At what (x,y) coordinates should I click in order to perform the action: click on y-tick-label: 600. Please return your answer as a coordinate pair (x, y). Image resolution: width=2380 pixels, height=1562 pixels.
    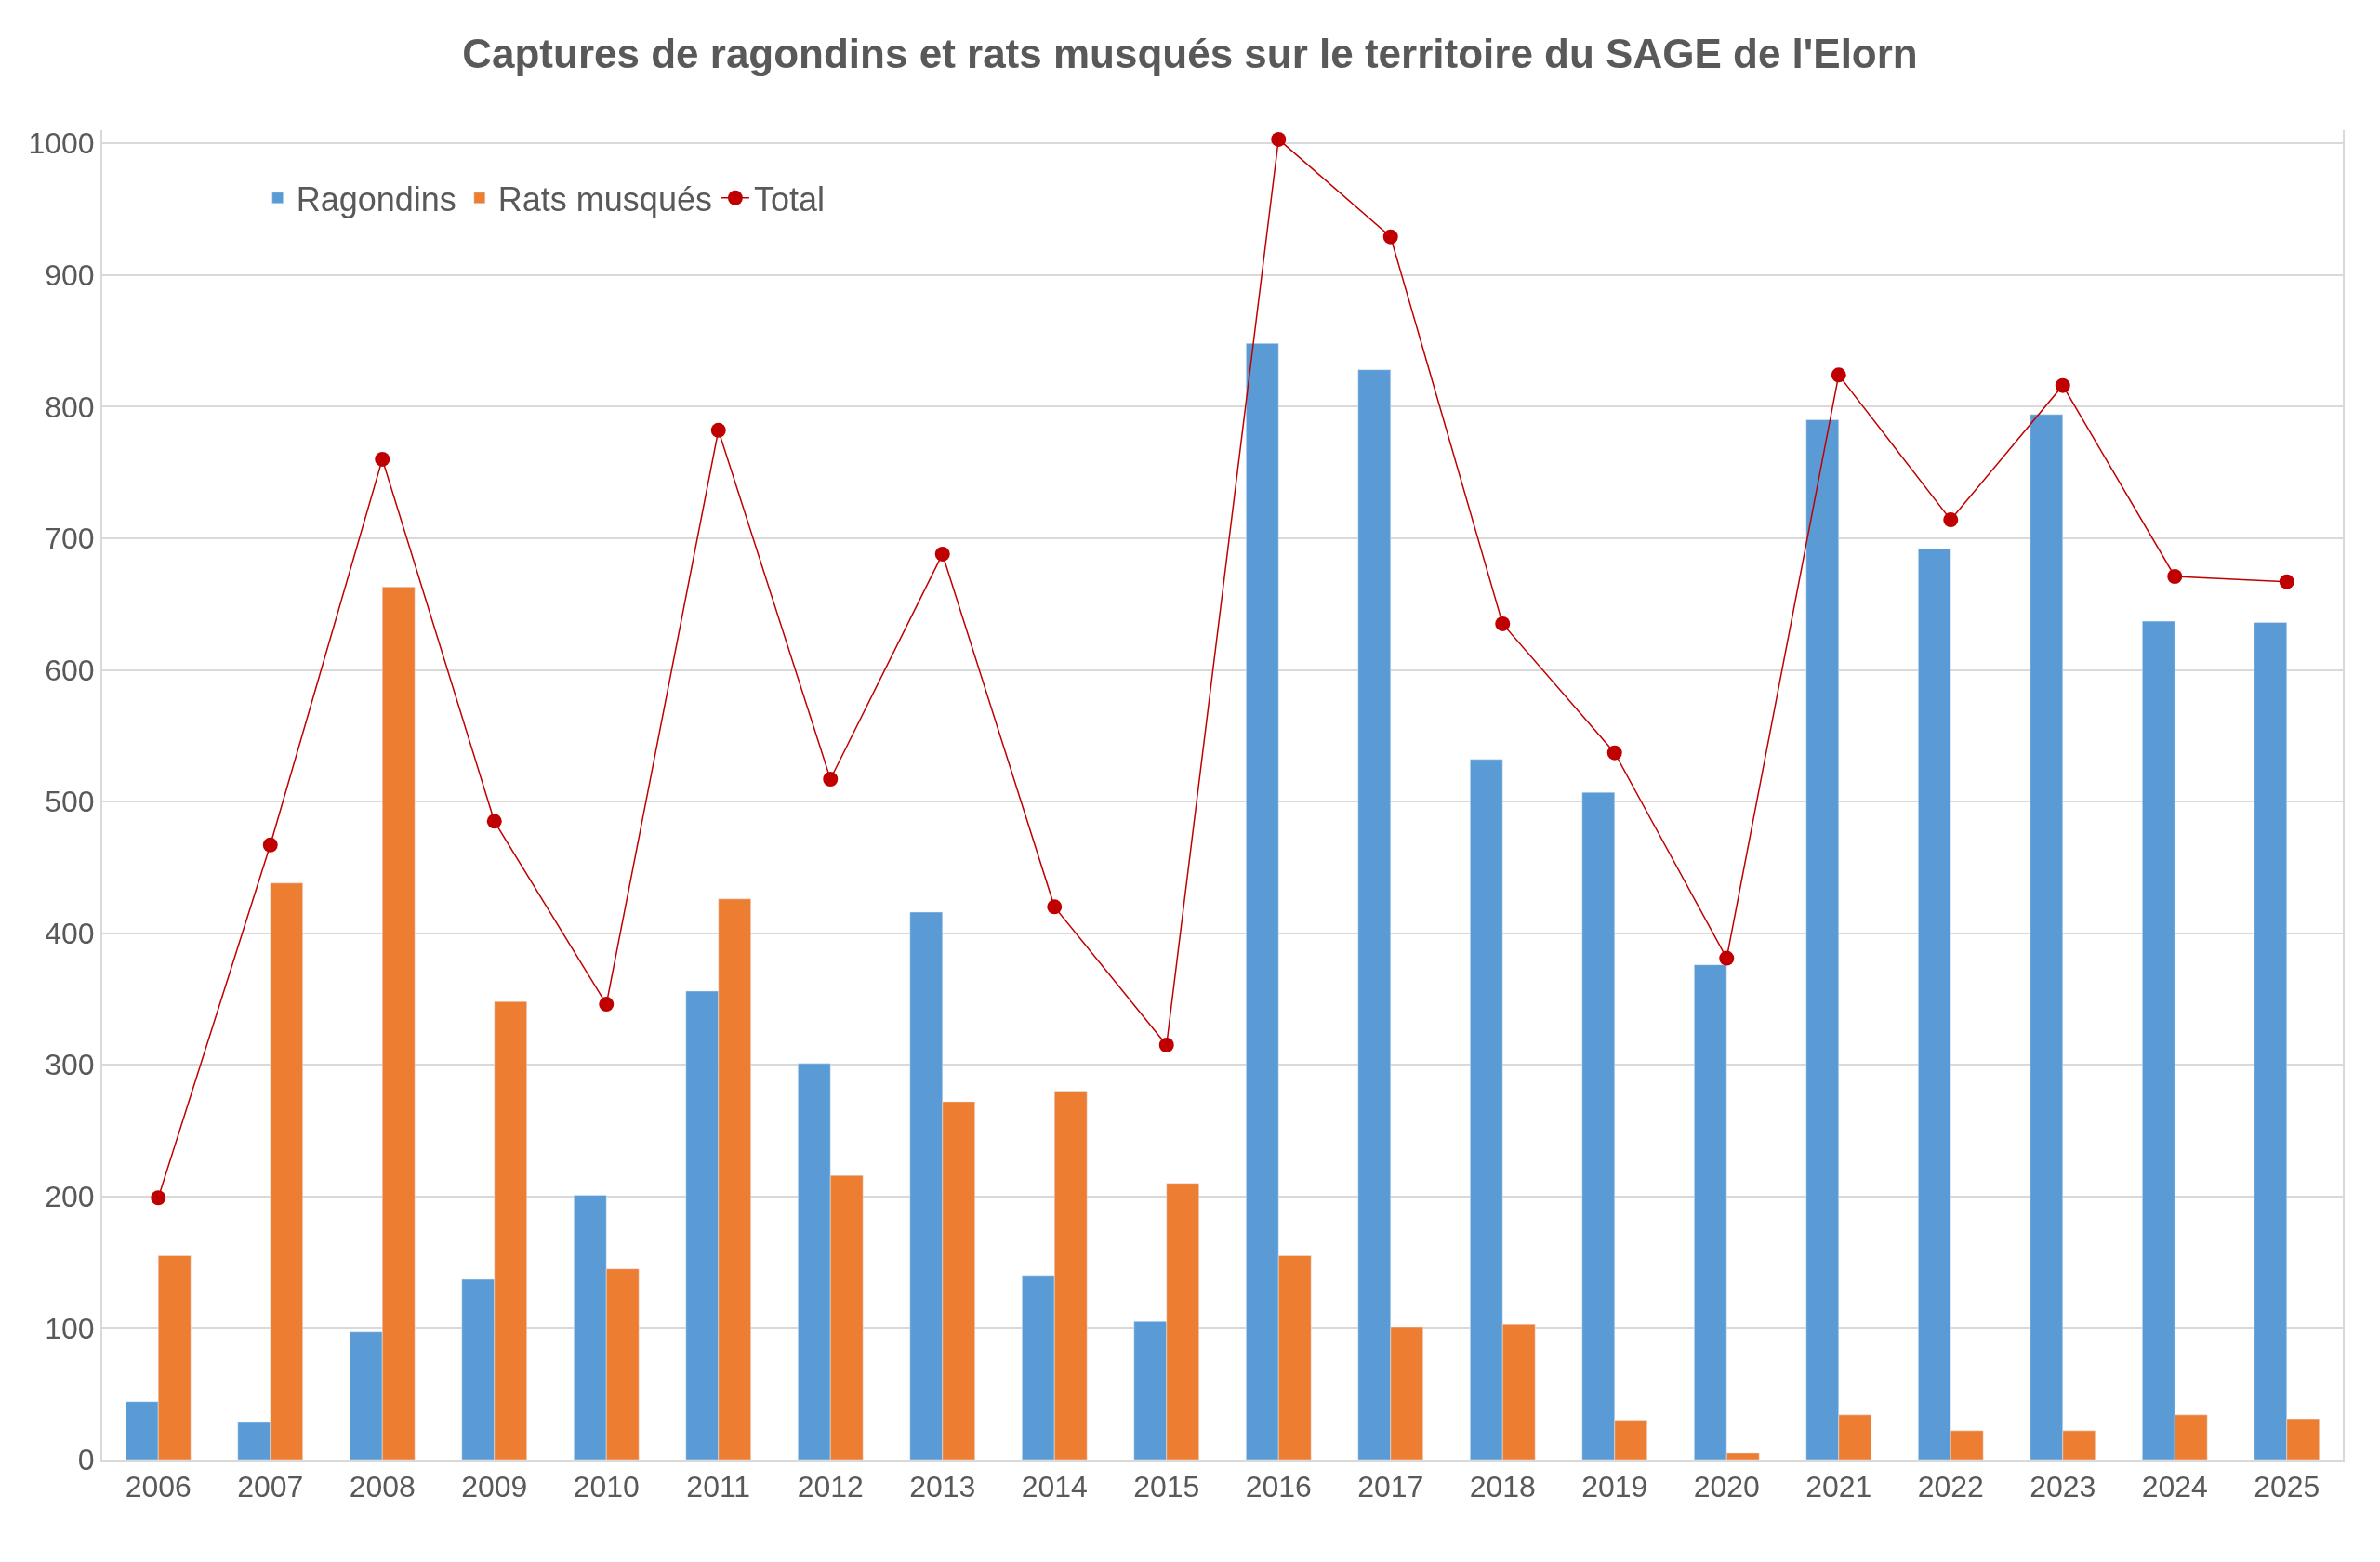
    Looking at the image, I should click on (70, 670).